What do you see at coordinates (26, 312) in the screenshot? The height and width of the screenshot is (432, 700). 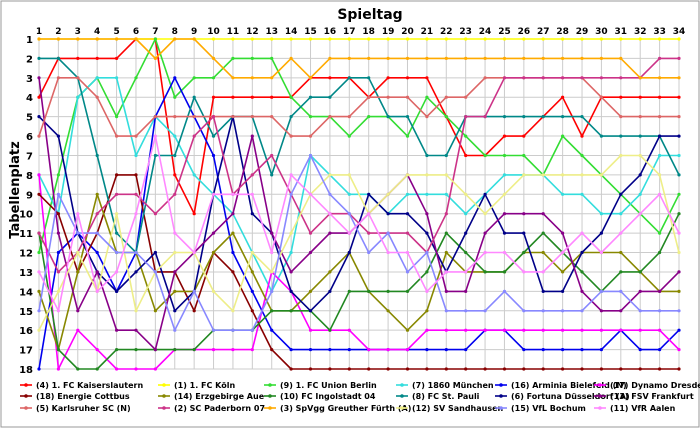 I see `y-tick-label: 15` at bounding box center [26, 312].